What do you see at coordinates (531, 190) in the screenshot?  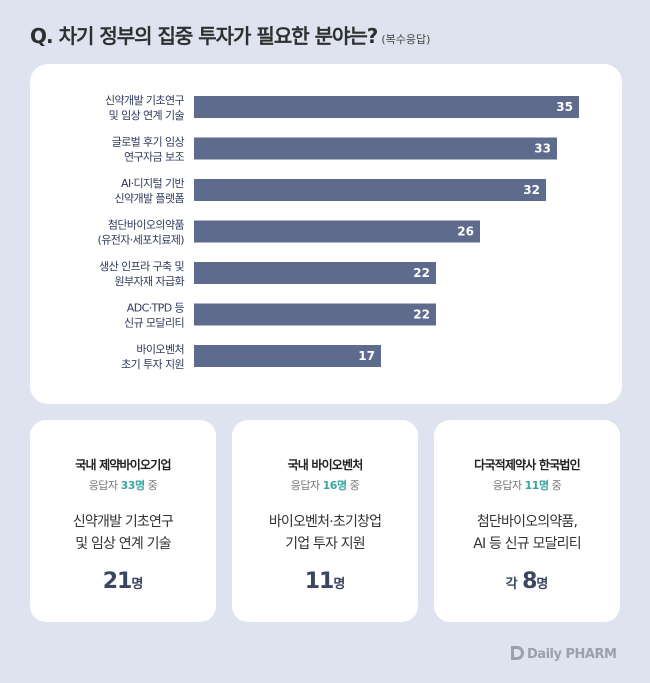 I see `value-label: 32` at bounding box center [531, 190].